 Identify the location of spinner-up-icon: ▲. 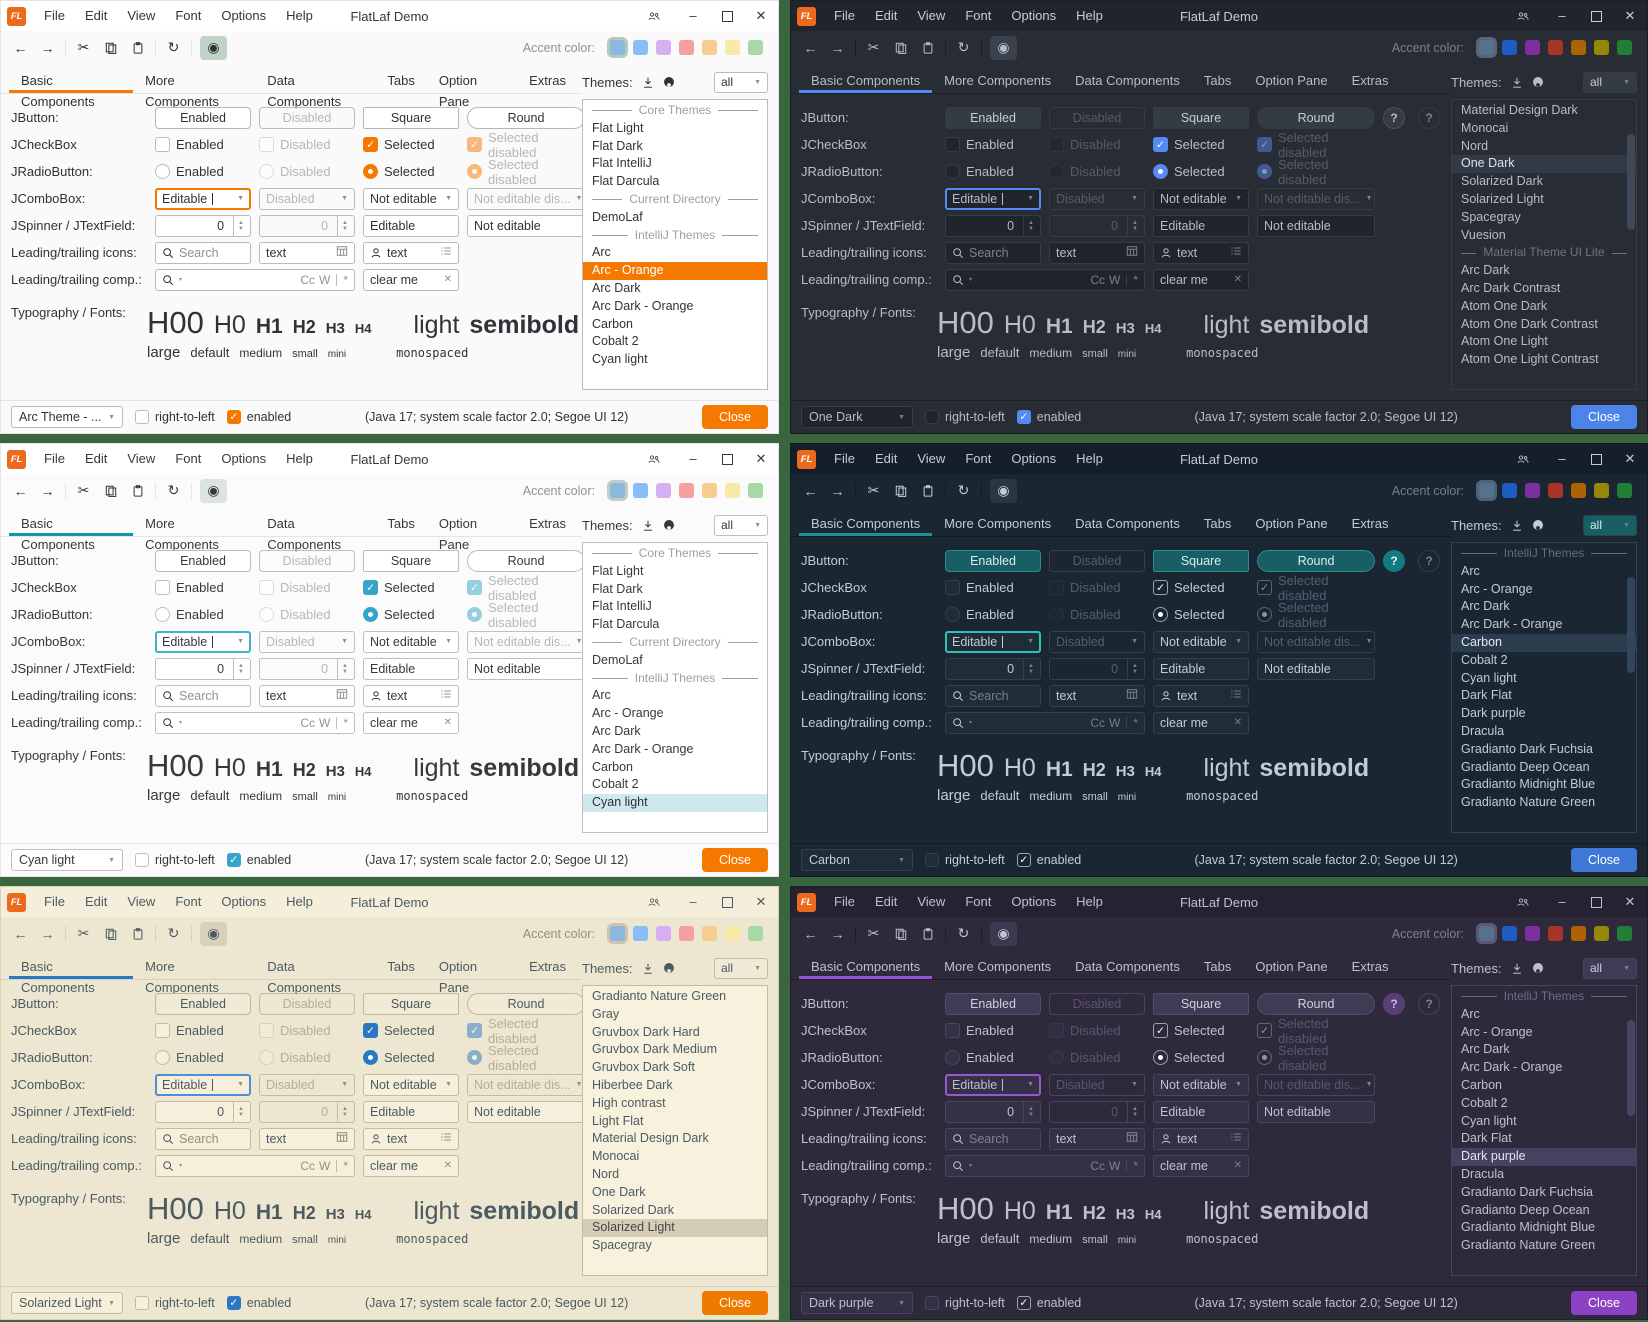
(1031, 1108).